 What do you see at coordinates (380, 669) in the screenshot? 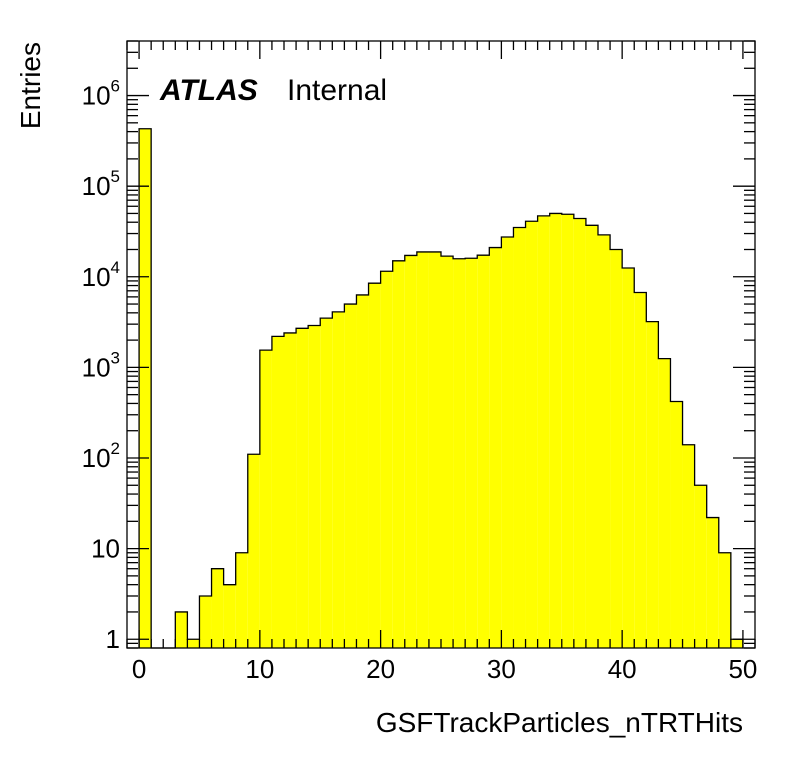
I see `x-tick-label: 20` at bounding box center [380, 669].